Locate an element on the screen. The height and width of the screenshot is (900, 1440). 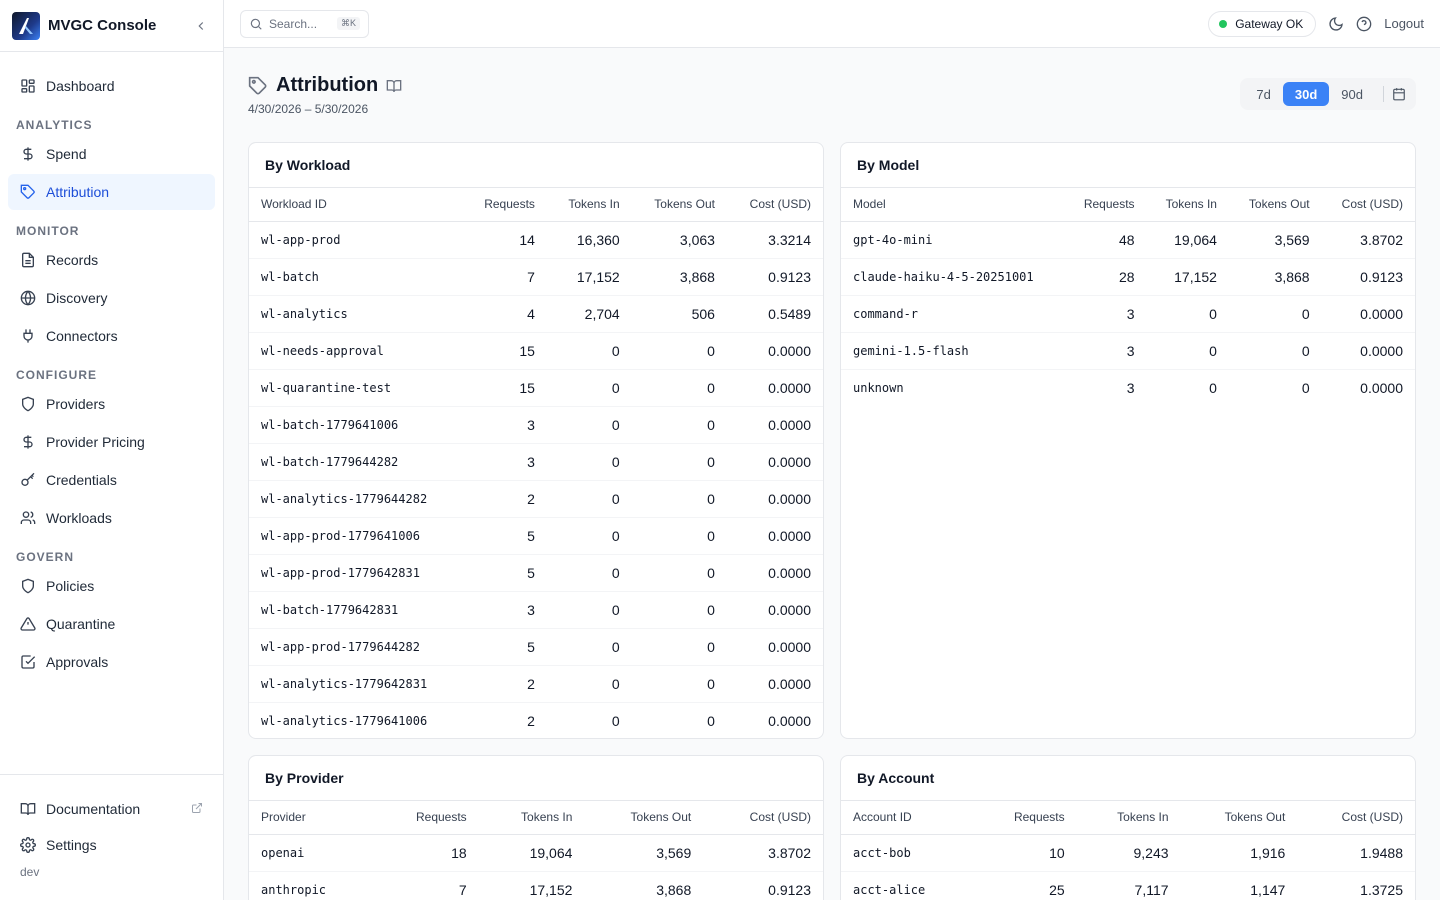
table-row: gemini-1.5-flash 3 0 0 0.0000 is located at coordinates (1128, 351).